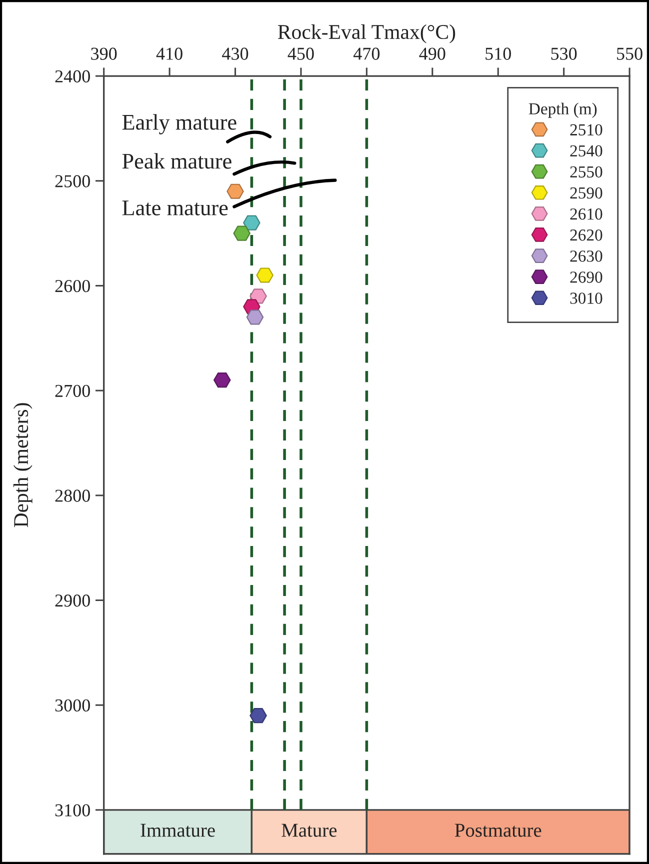 This screenshot has width=649, height=864. What do you see at coordinates (586, 277) in the screenshot?
I see `legend-label: 2690` at bounding box center [586, 277].